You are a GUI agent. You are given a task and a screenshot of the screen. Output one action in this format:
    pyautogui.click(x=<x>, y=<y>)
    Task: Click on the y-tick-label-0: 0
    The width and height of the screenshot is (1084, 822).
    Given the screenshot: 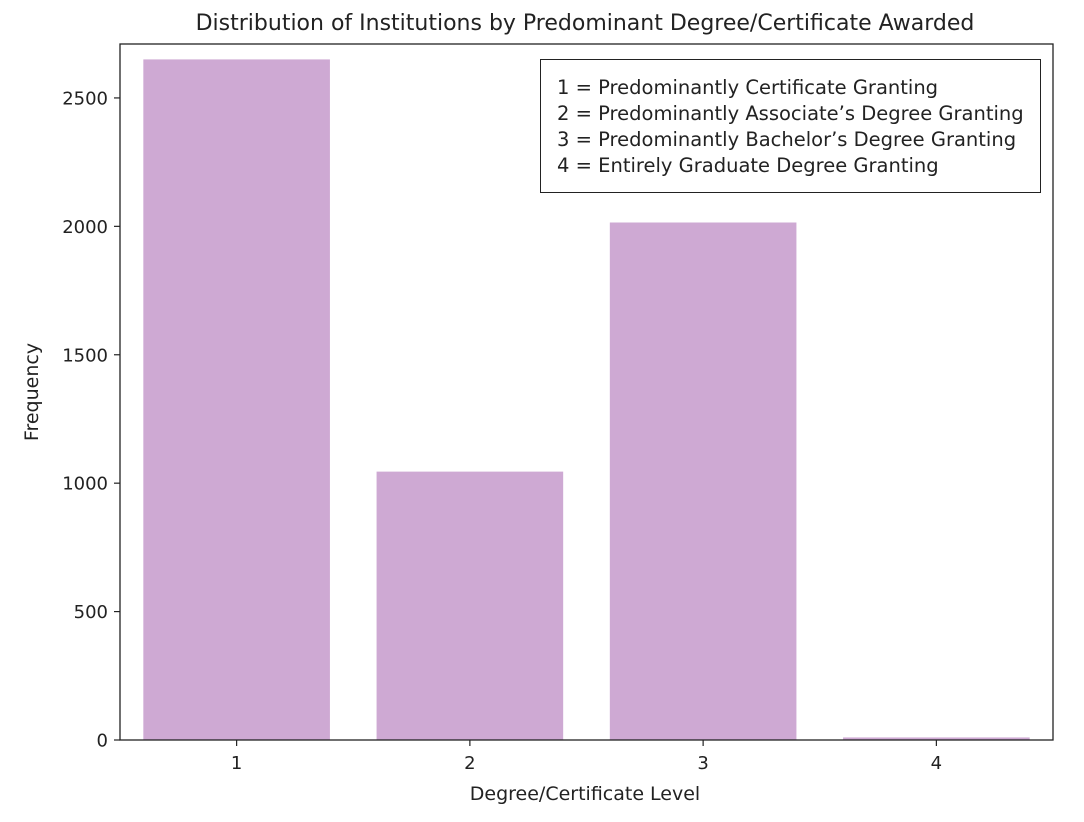 What is the action you would take?
    pyautogui.click(x=102, y=741)
    